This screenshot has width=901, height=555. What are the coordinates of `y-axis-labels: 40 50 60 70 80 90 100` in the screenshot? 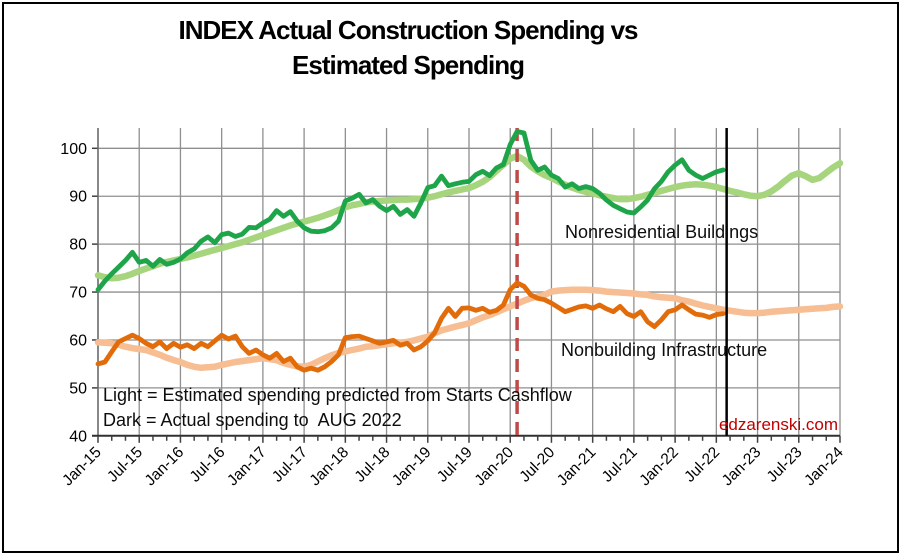 It's located at (73, 293).